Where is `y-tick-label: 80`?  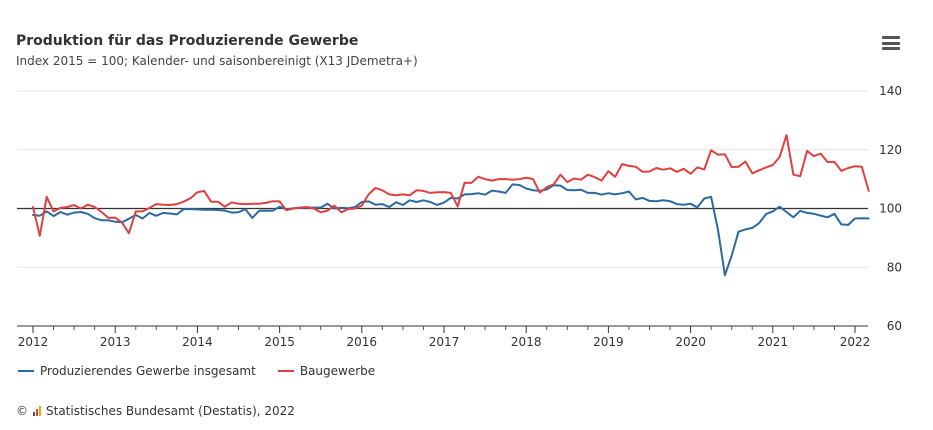
y-tick-label: 80 is located at coordinates (894, 267).